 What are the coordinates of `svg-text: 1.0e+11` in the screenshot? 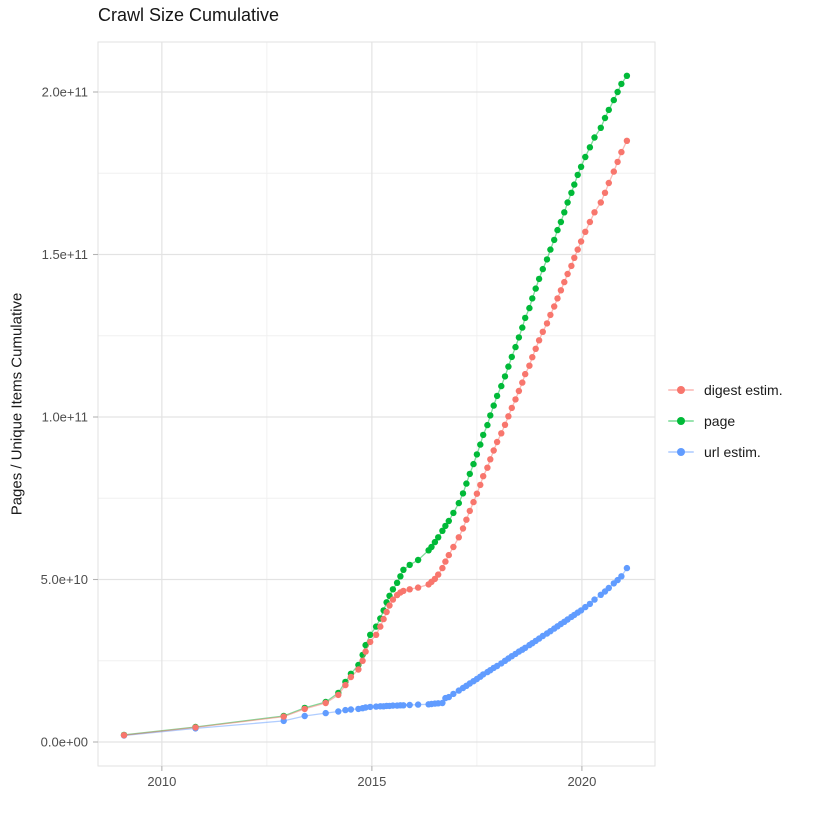 It's located at (65, 417).